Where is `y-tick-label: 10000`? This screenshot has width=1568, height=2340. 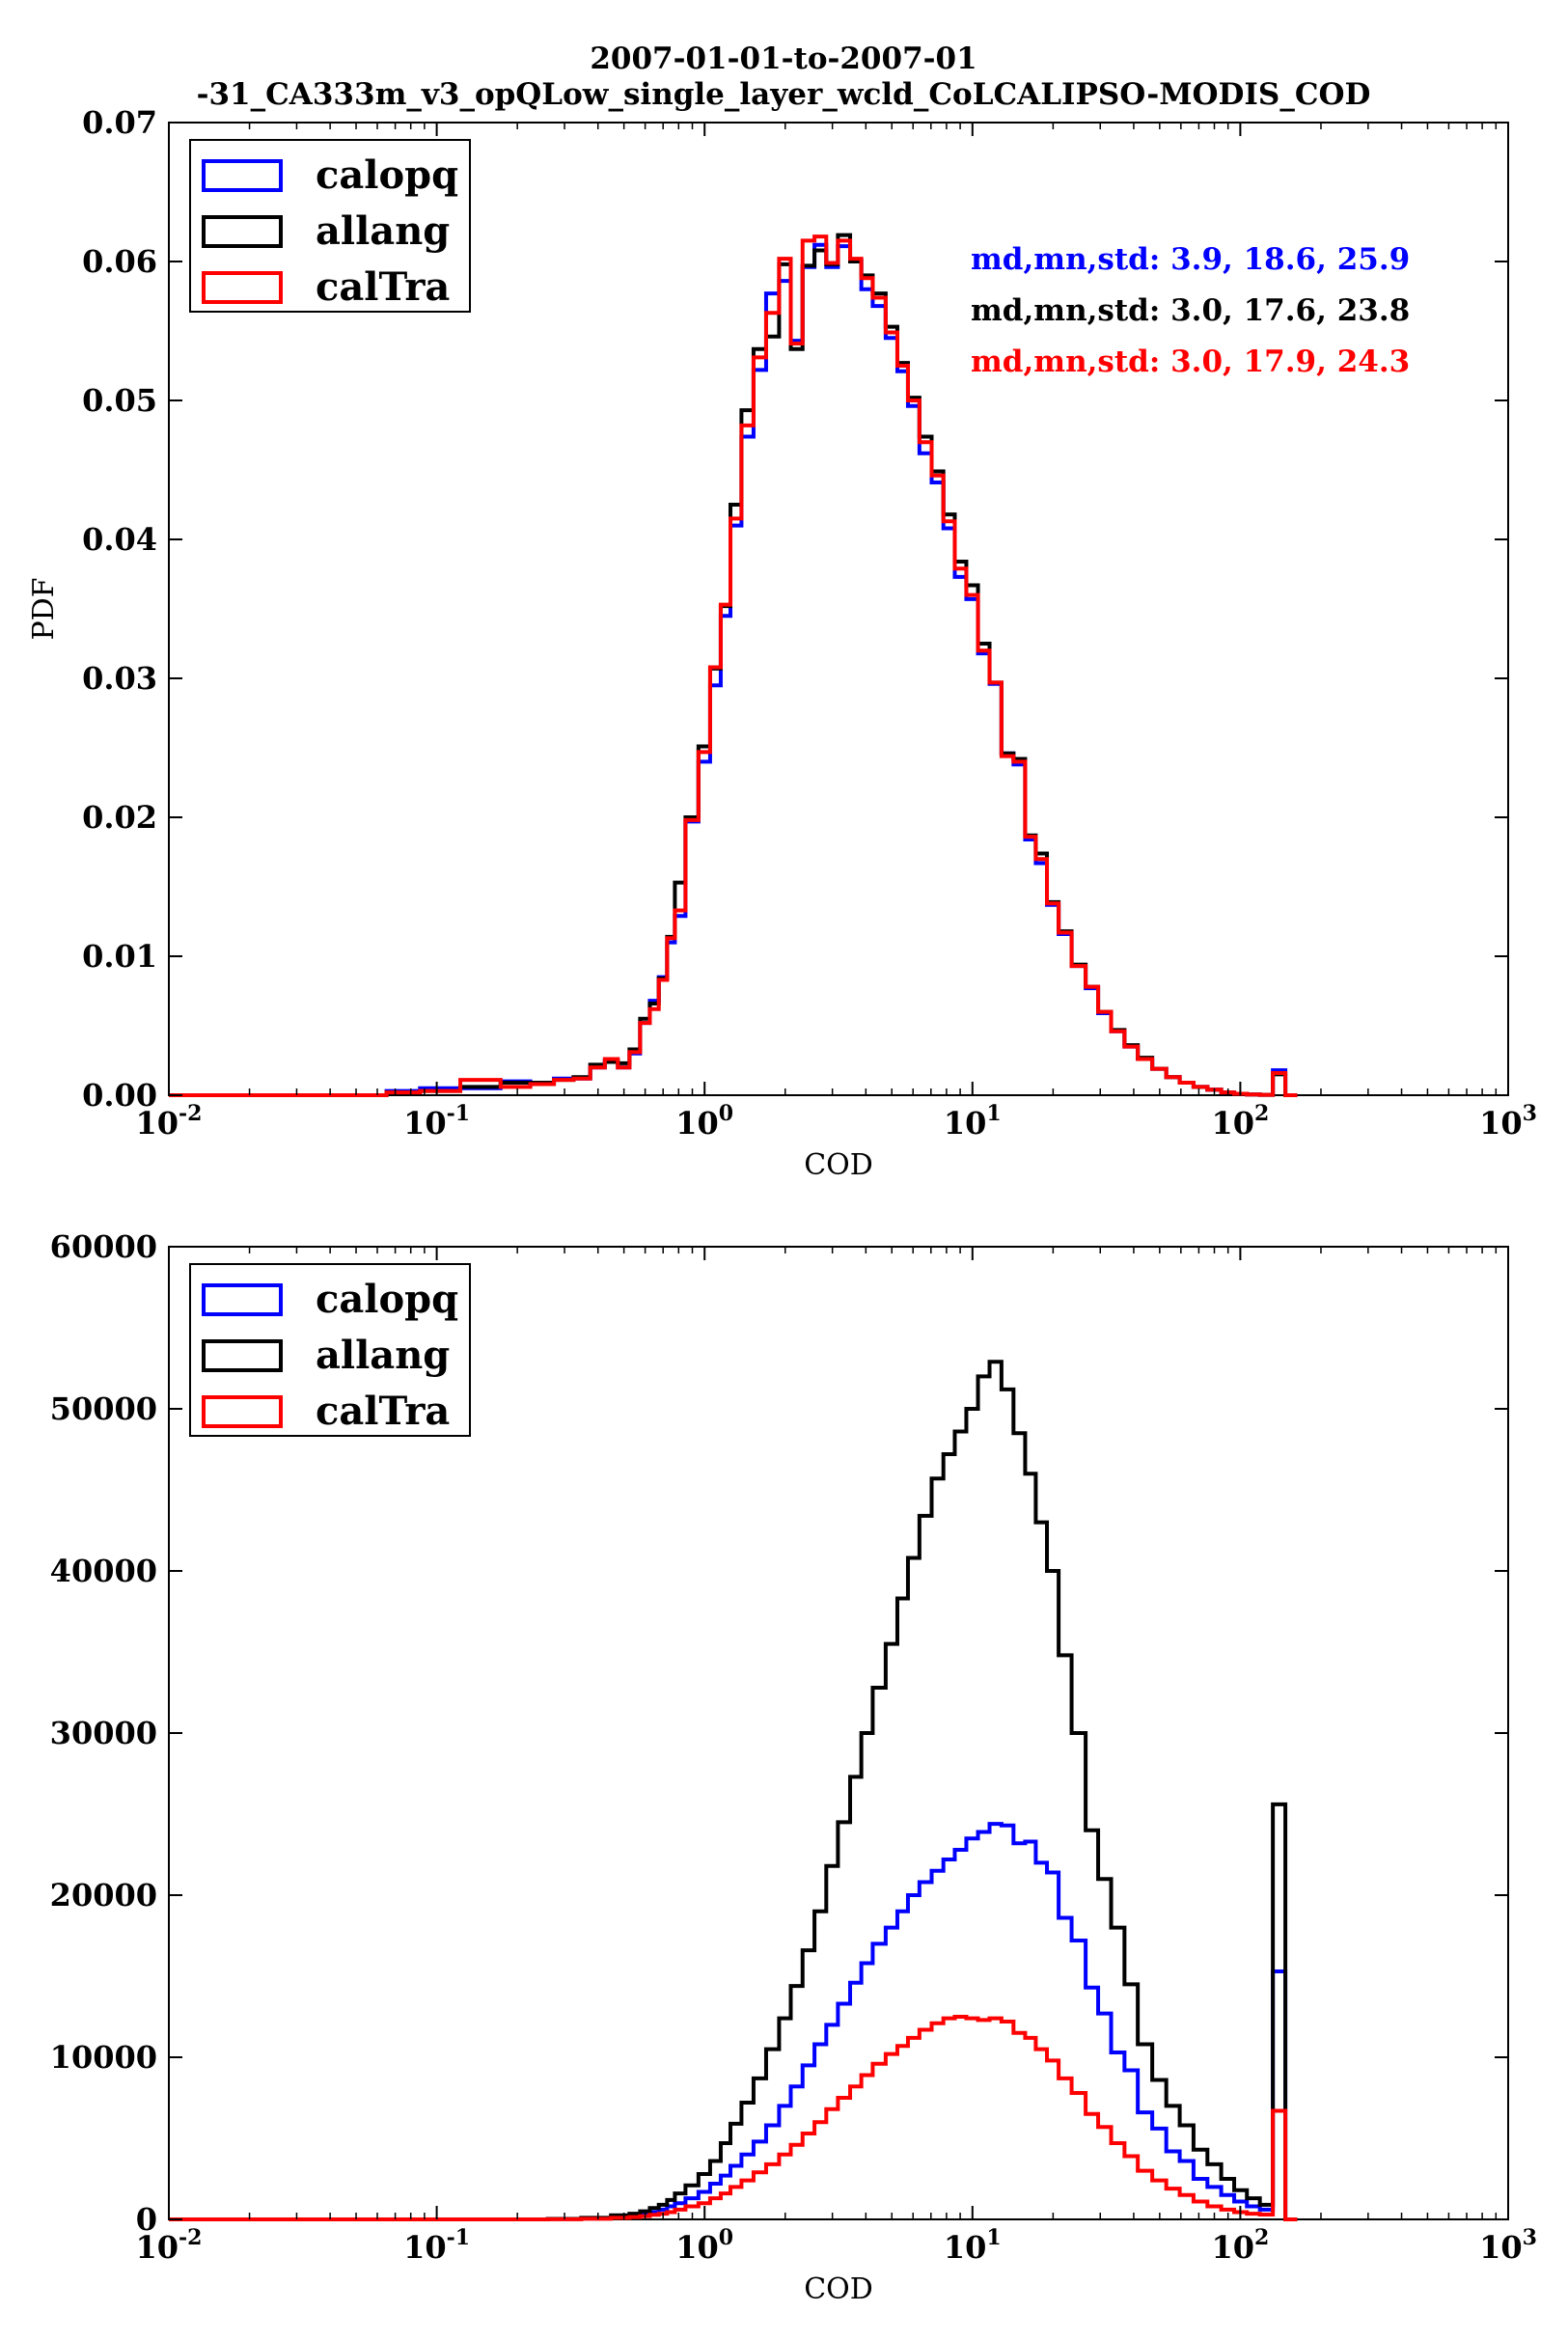 y-tick-label: 10000 is located at coordinates (103, 2057).